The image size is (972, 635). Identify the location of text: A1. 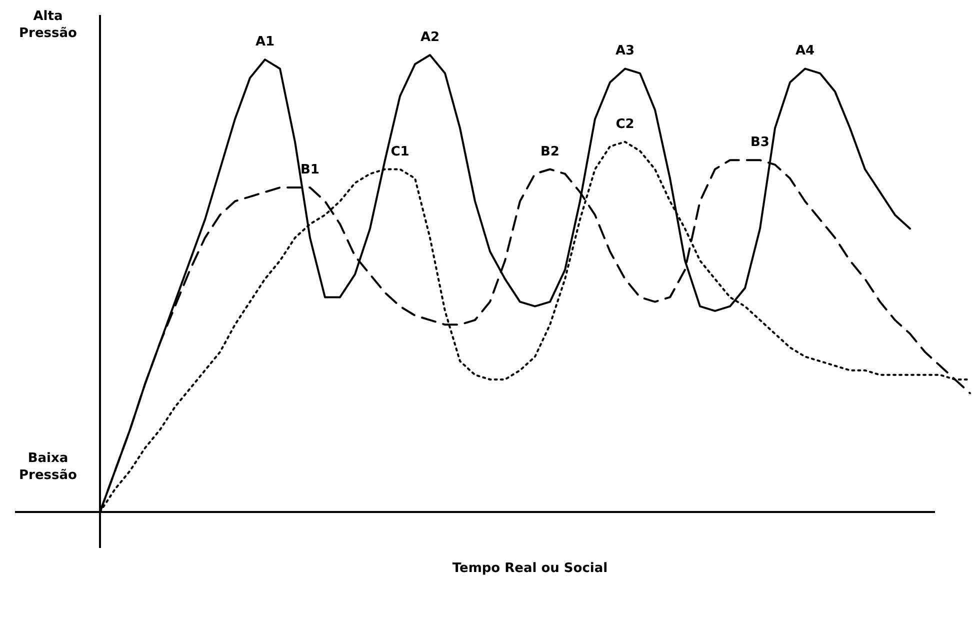
(265, 42).